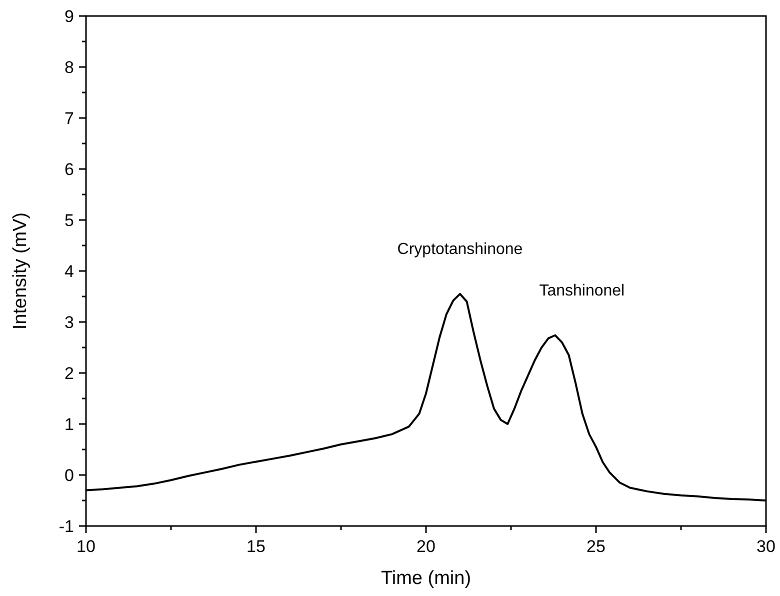 The width and height of the screenshot is (780, 596). I want to click on y-tick-label: 8, so click(69, 67).